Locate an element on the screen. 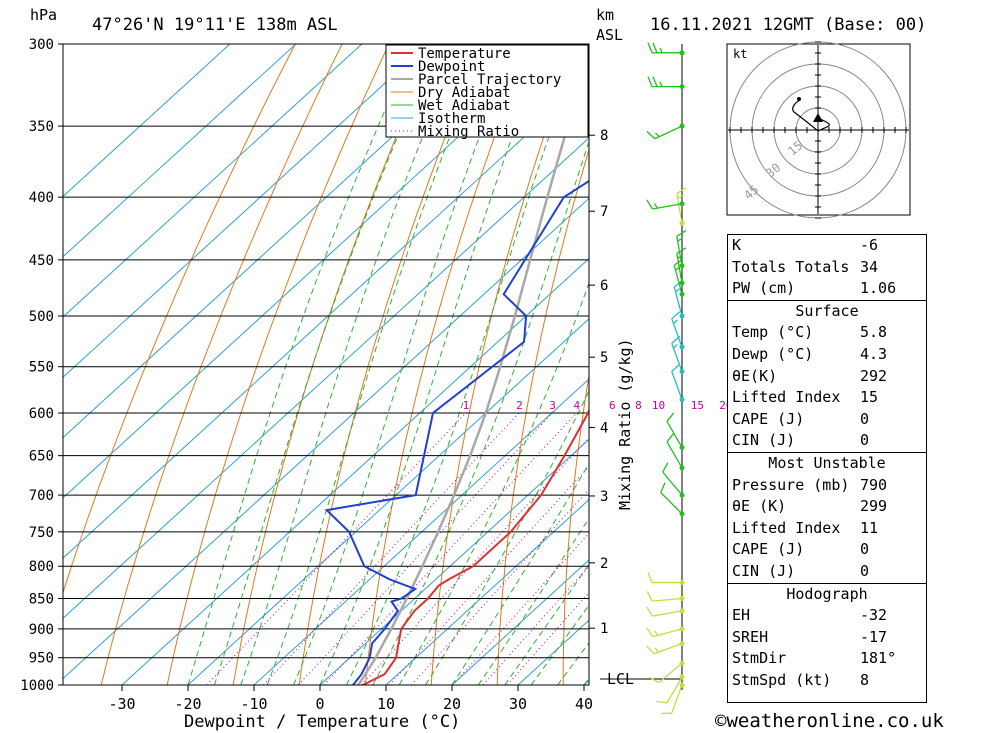 This screenshot has height=733, width=1000. datetime-title: 16.11.2021 12GMT (Base: 00) is located at coordinates (788, 25).